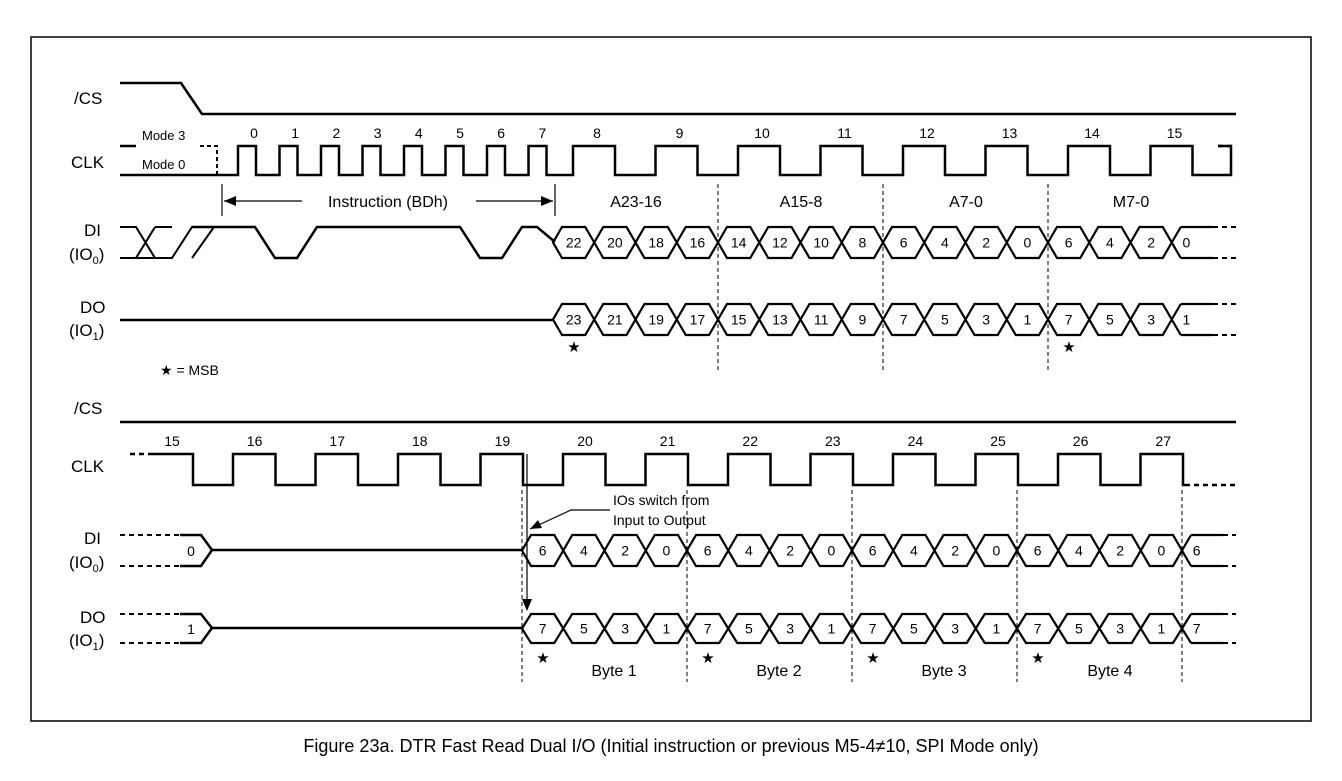  What do you see at coordinates (1224, 242) in the screenshot?
I see `di-tail-dashed-top` at bounding box center [1224, 242].